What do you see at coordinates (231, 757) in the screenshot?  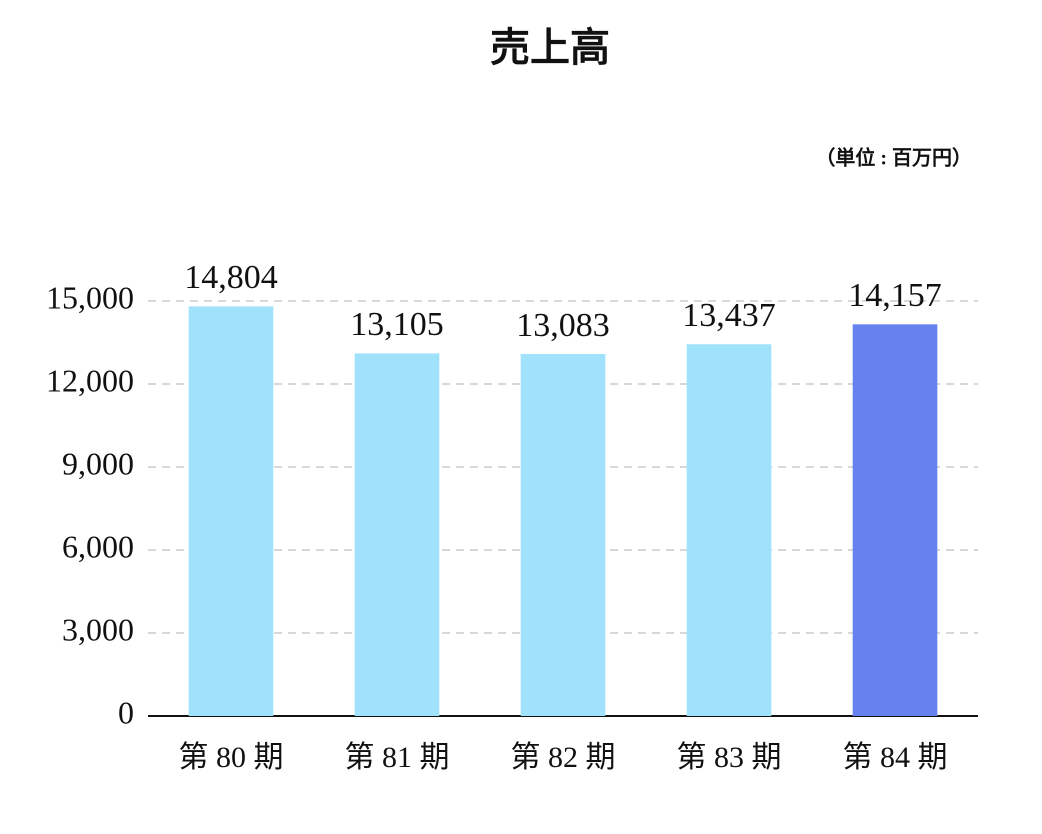 I see `x-tick-label: 第 80 期` at bounding box center [231, 757].